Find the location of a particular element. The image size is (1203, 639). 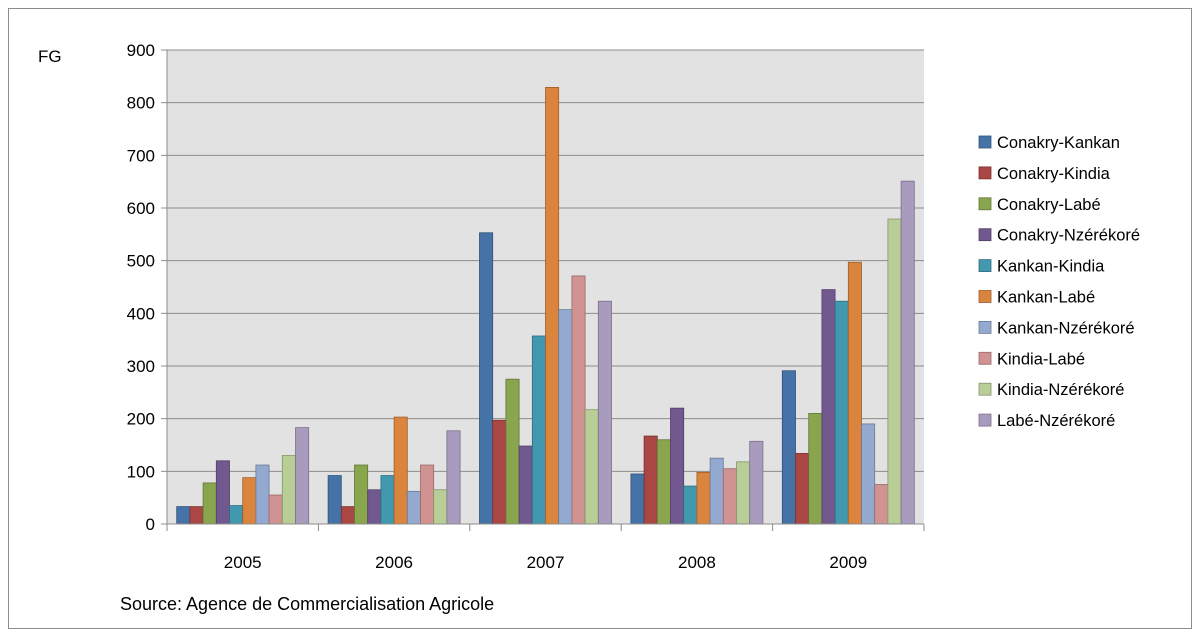

legend-label: Kindia-Labé is located at coordinates (1041, 359).